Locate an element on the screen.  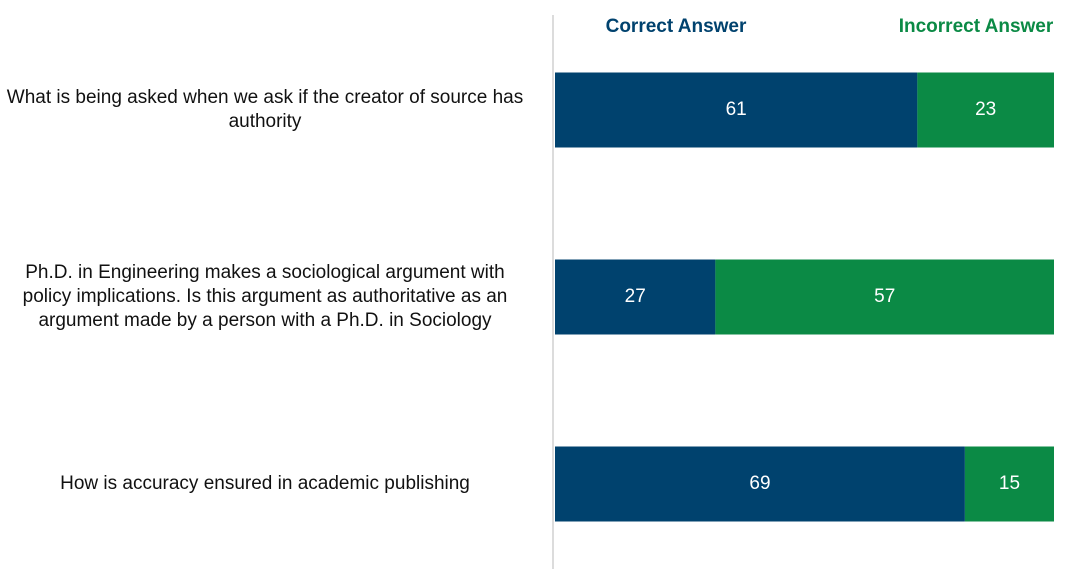
data-label: 69 is located at coordinates (759, 483).